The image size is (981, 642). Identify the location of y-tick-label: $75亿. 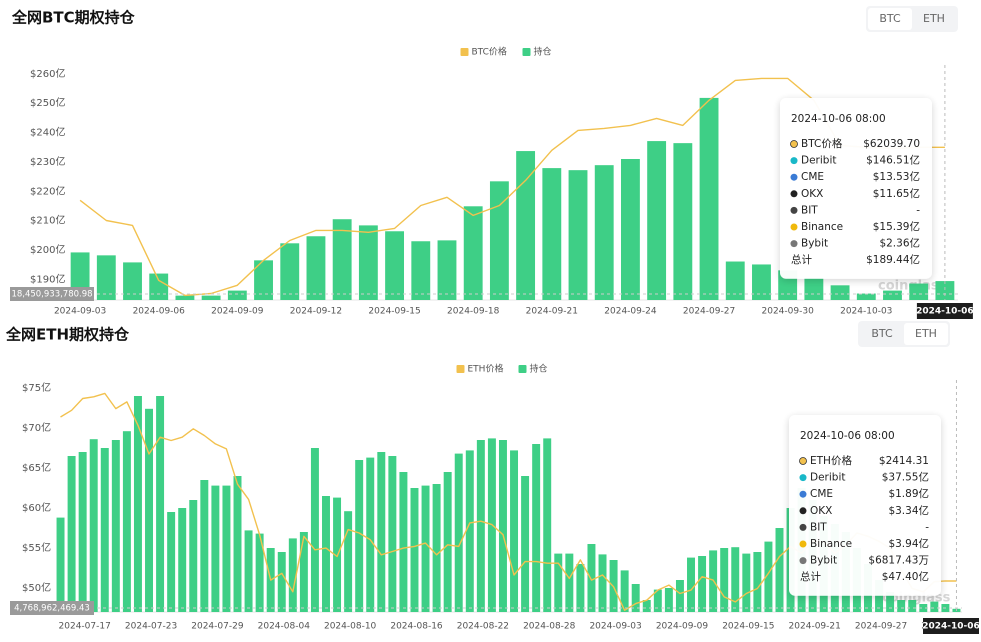
(36, 387).